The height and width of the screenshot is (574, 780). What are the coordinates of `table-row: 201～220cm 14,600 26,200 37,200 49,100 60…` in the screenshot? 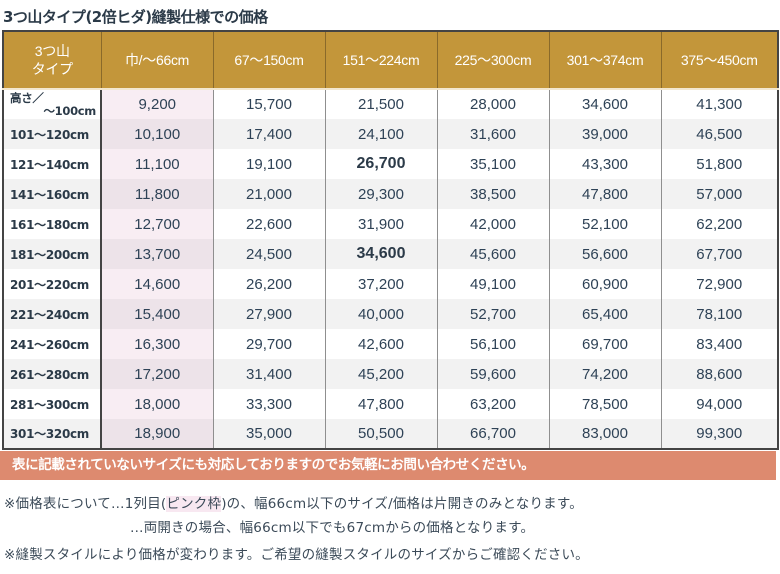 It's located at (390, 284).